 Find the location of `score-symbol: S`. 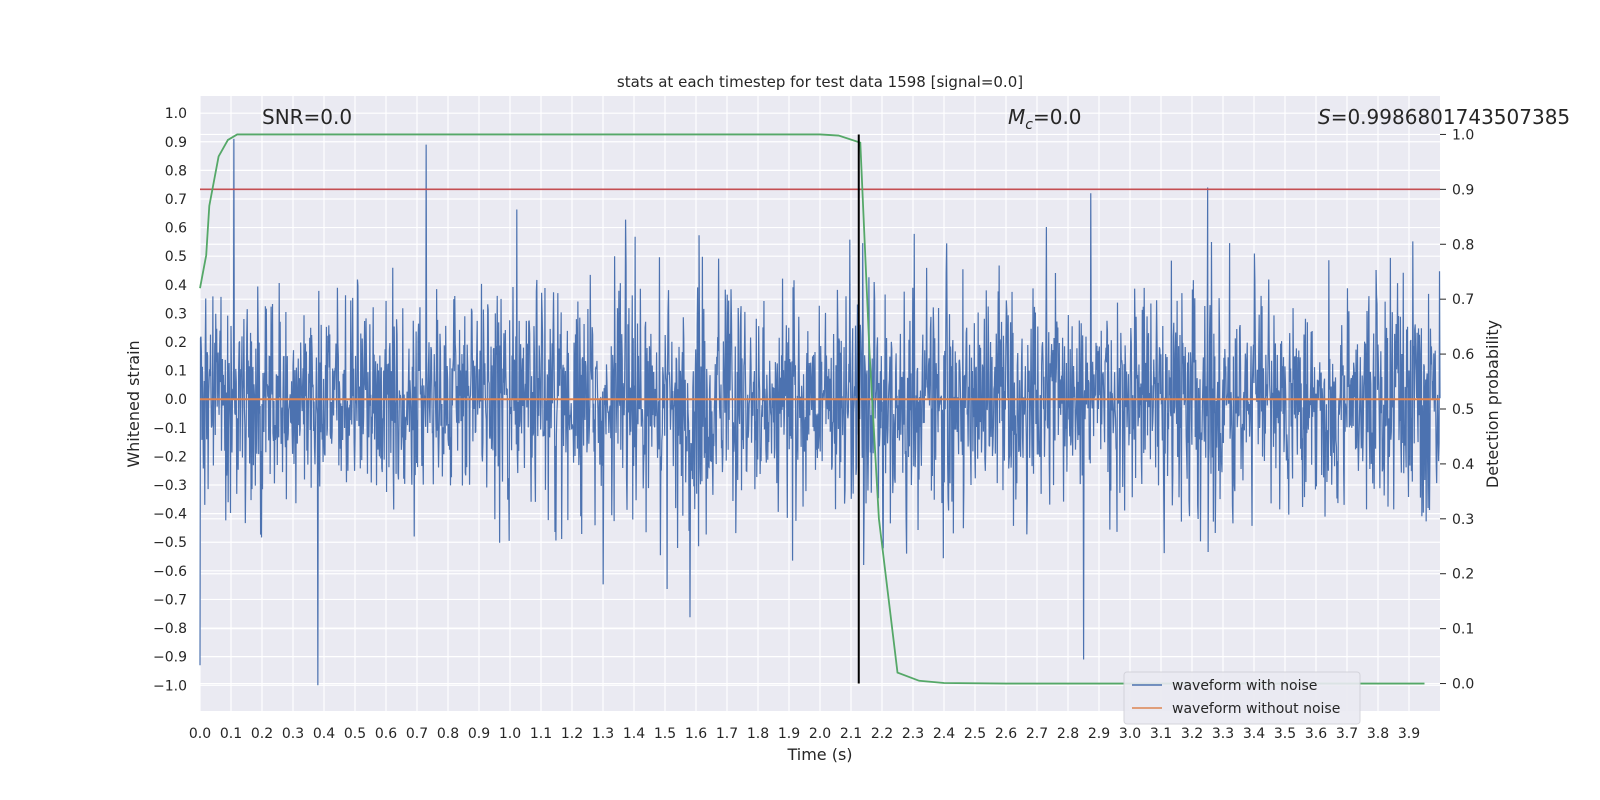

score-symbol: S is located at coordinates (1324, 117).